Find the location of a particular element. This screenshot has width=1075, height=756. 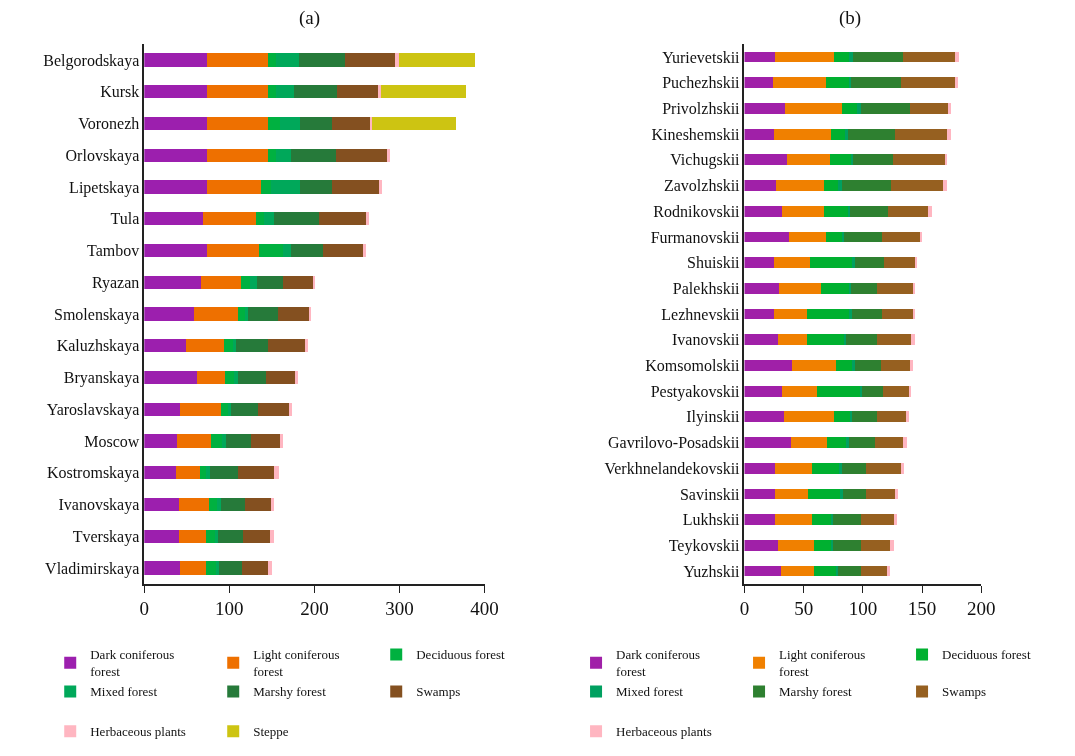

y-tick-label: Tula is located at coordinates (125, 219).